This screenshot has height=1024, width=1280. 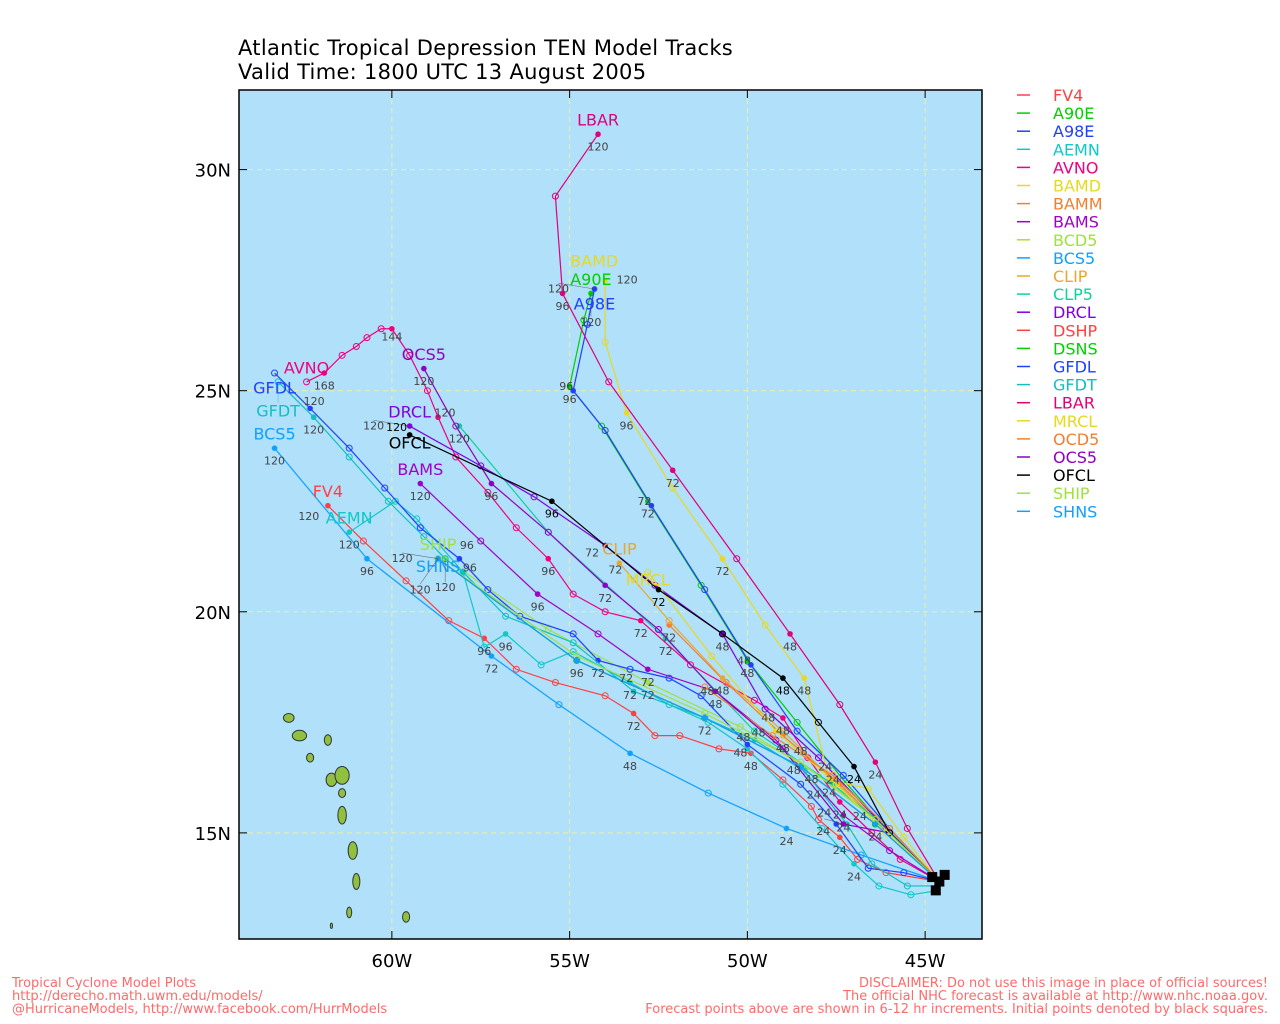 I want to click on y-tick-label: 30N, so click(x=213, y=171).